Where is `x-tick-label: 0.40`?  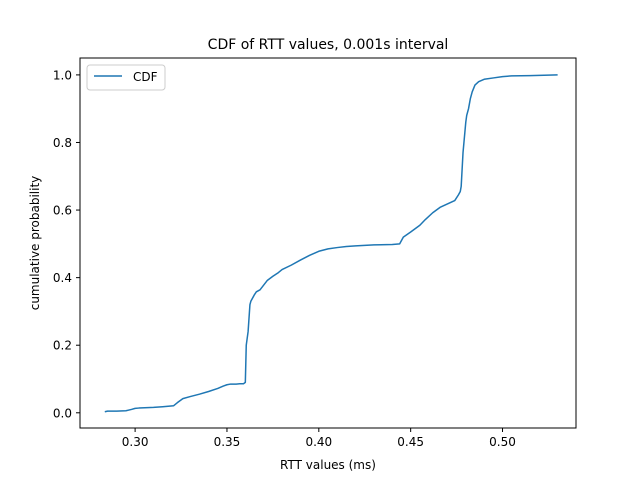 x-tick-label: 0.40 is located at coordinates (318, 442).